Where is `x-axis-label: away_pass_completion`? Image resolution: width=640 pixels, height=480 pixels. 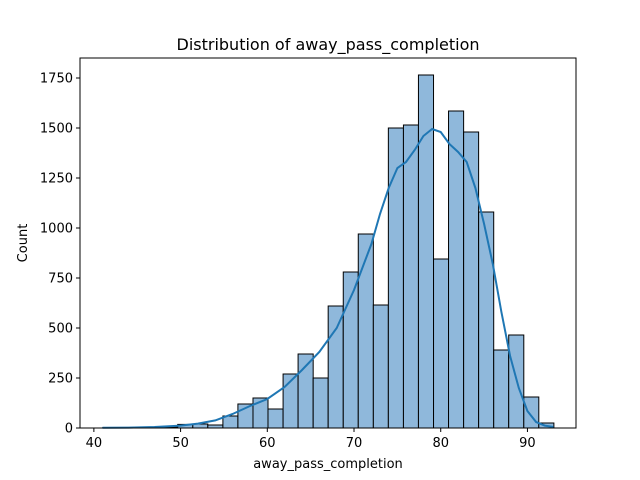 x-axis-label: away_pass_completion is located at coordinates (328, 464).